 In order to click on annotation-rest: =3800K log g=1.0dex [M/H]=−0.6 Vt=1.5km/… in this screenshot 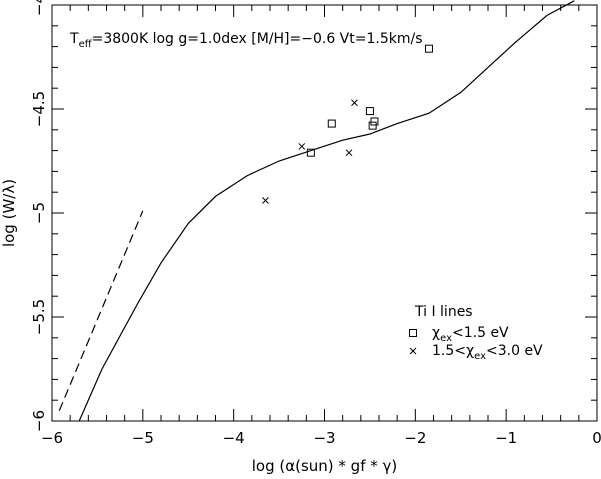, I will do `click(257, 39)`.